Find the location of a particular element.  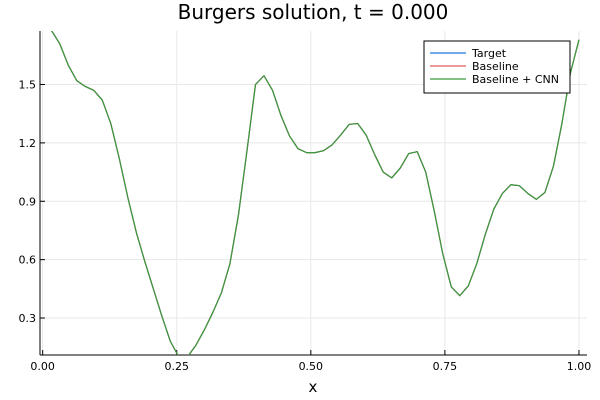

y-tick-label-0: 0.3 is located at coordinates (28, 318).